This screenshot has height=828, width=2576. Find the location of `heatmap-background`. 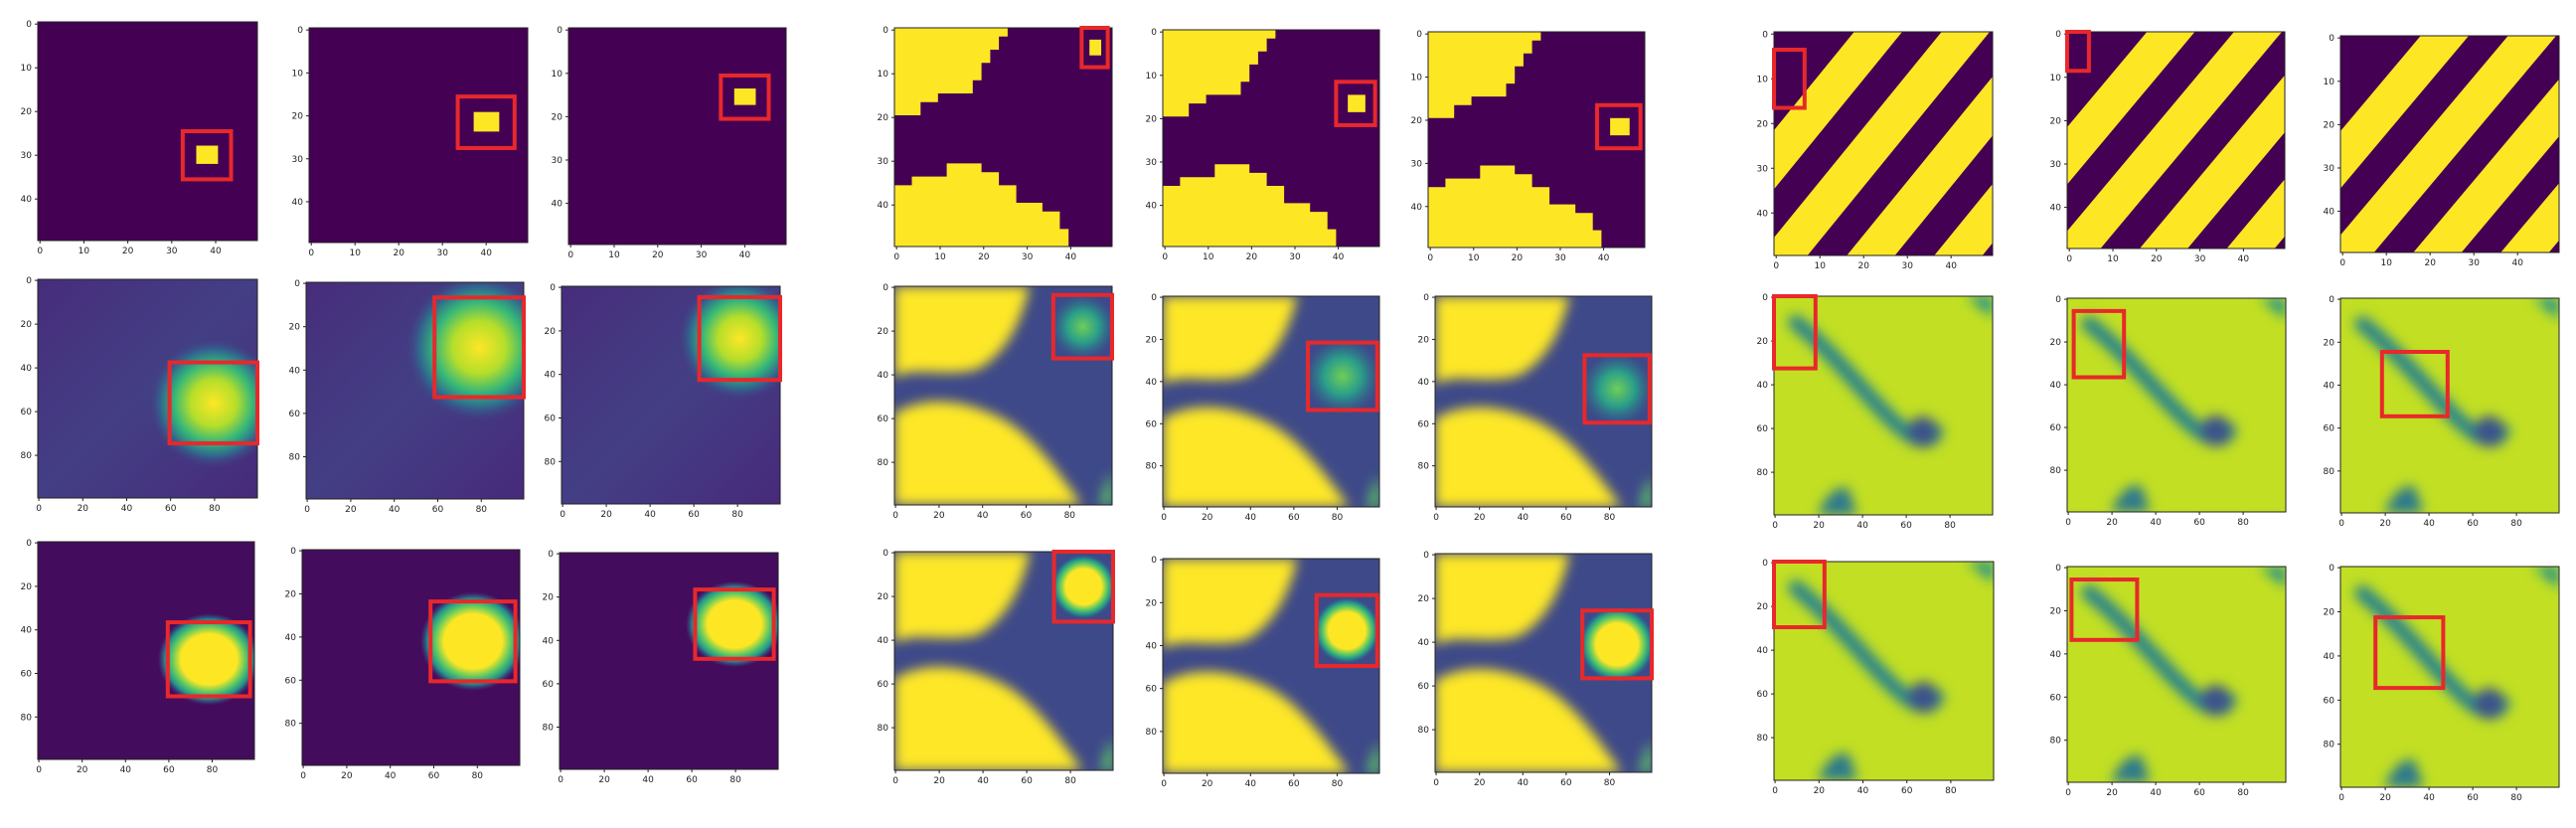

heatmap-background is located at coordinates (677, 136).